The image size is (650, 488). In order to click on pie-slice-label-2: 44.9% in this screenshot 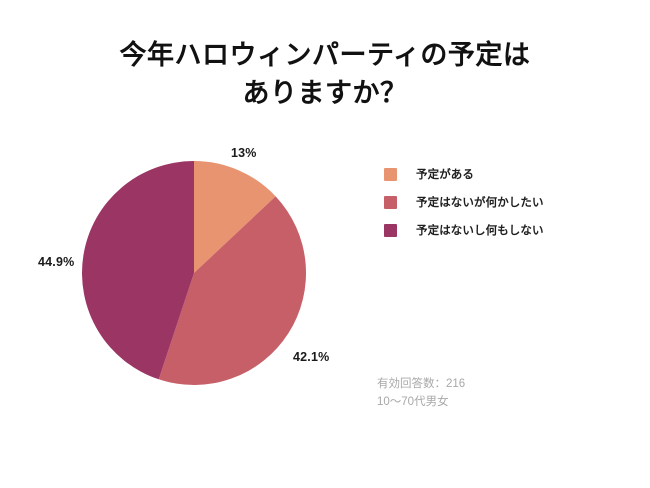, I will do `click(56, 262)`.